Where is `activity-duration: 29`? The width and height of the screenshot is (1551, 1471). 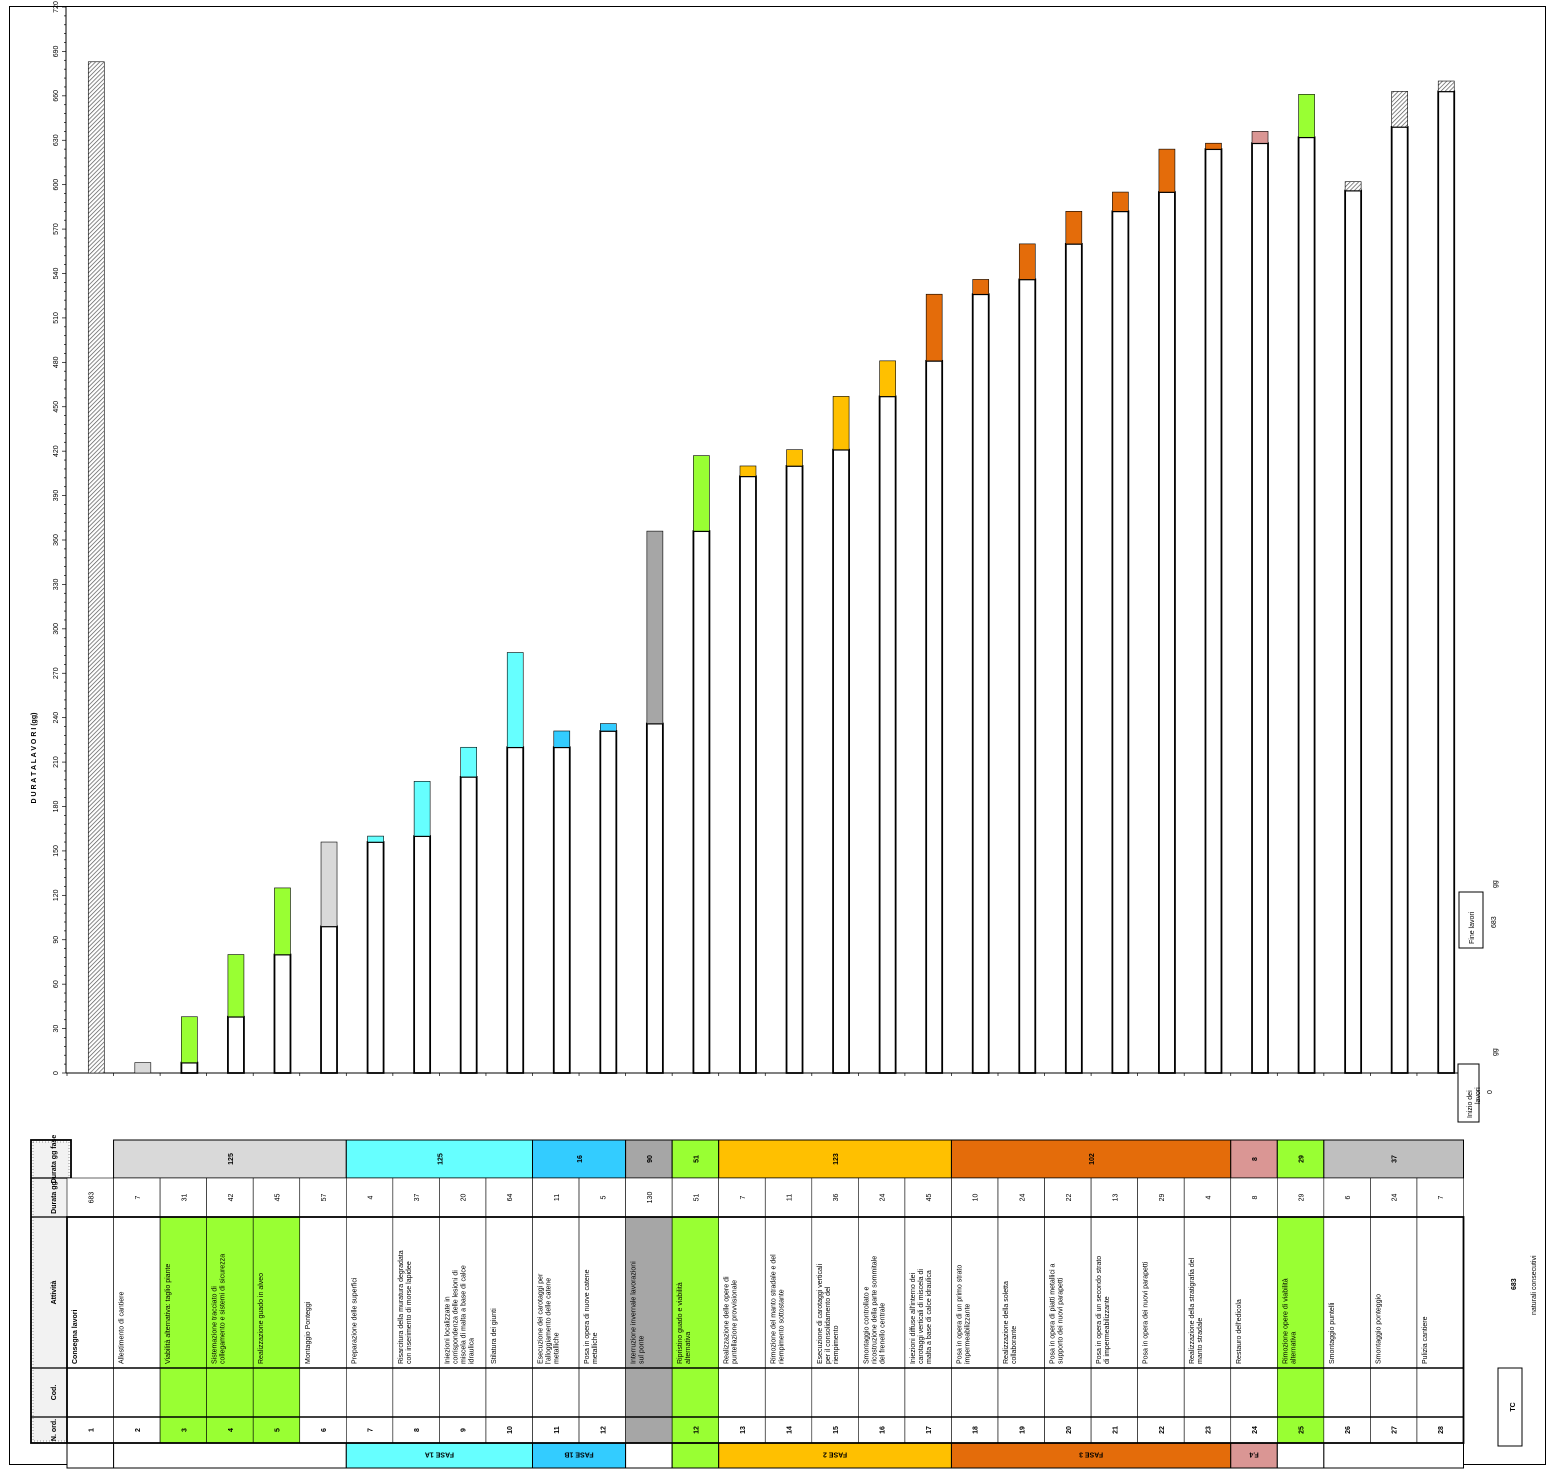
activity-duration: 29 is located at coordinates (1162, 1198).